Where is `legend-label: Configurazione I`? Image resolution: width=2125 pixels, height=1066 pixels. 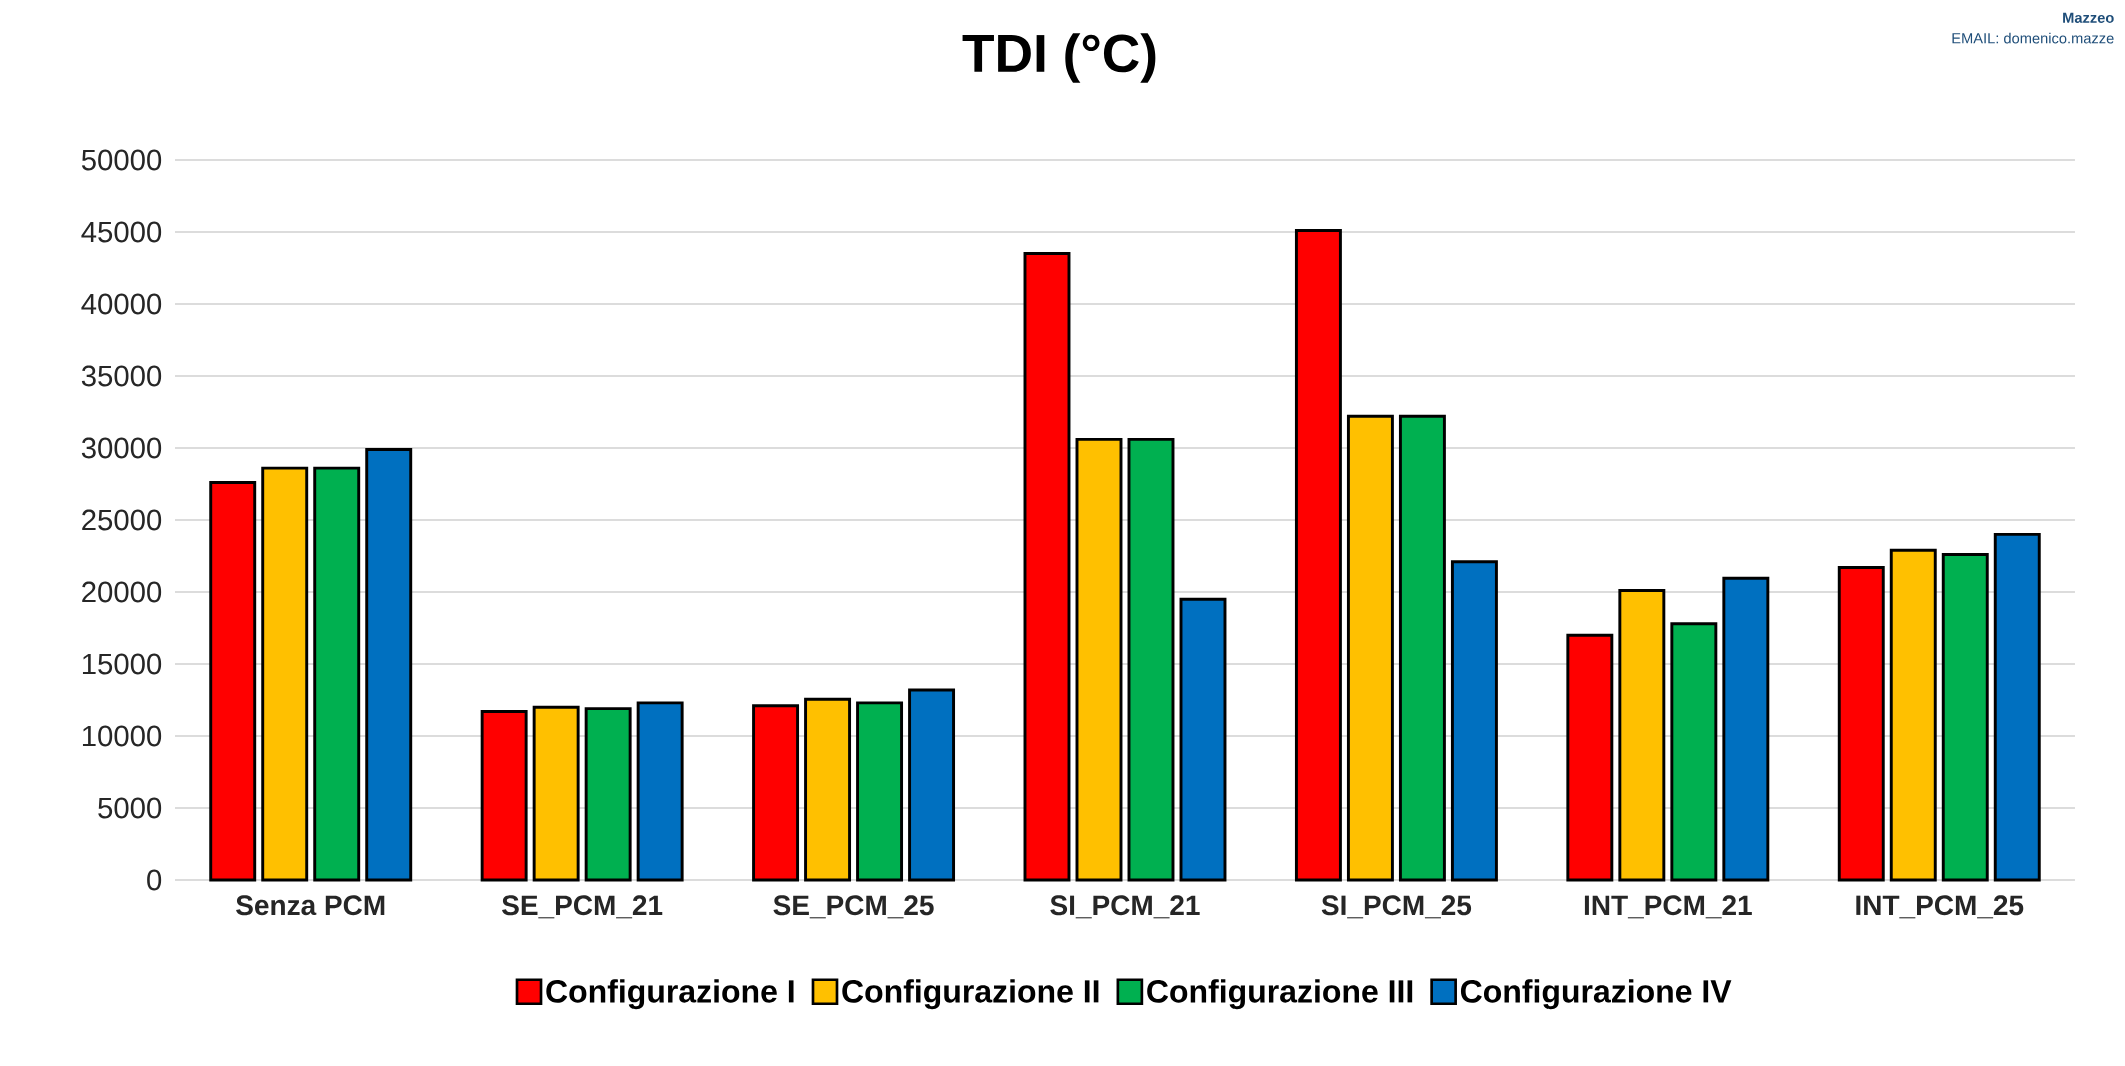 legend-label: Configurazione I is located at coordinates (670, 994).